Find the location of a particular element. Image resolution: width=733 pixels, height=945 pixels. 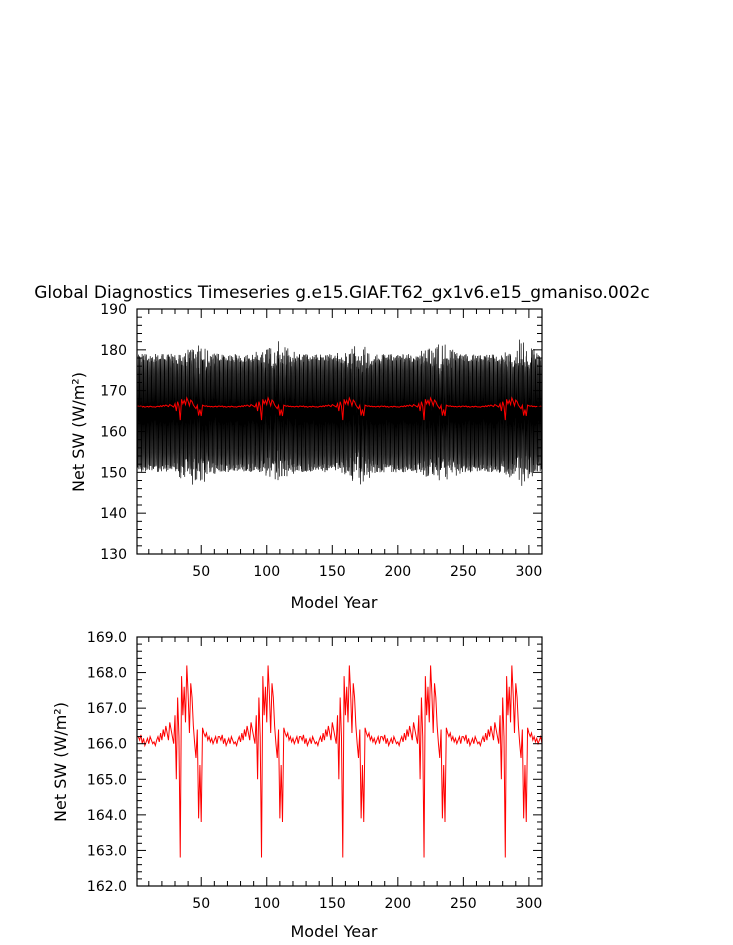

y-tick-label: 160 is located at coordinates (113, 433).